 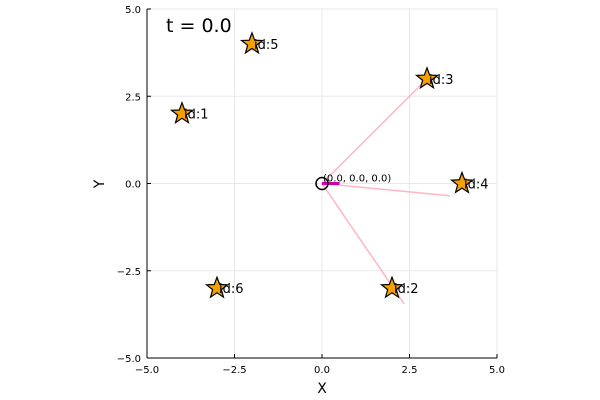 What do you see at coordinates (441, 80) in the screenshot?
I see `landmark-label: id:3` at bounding box center [441, 80].